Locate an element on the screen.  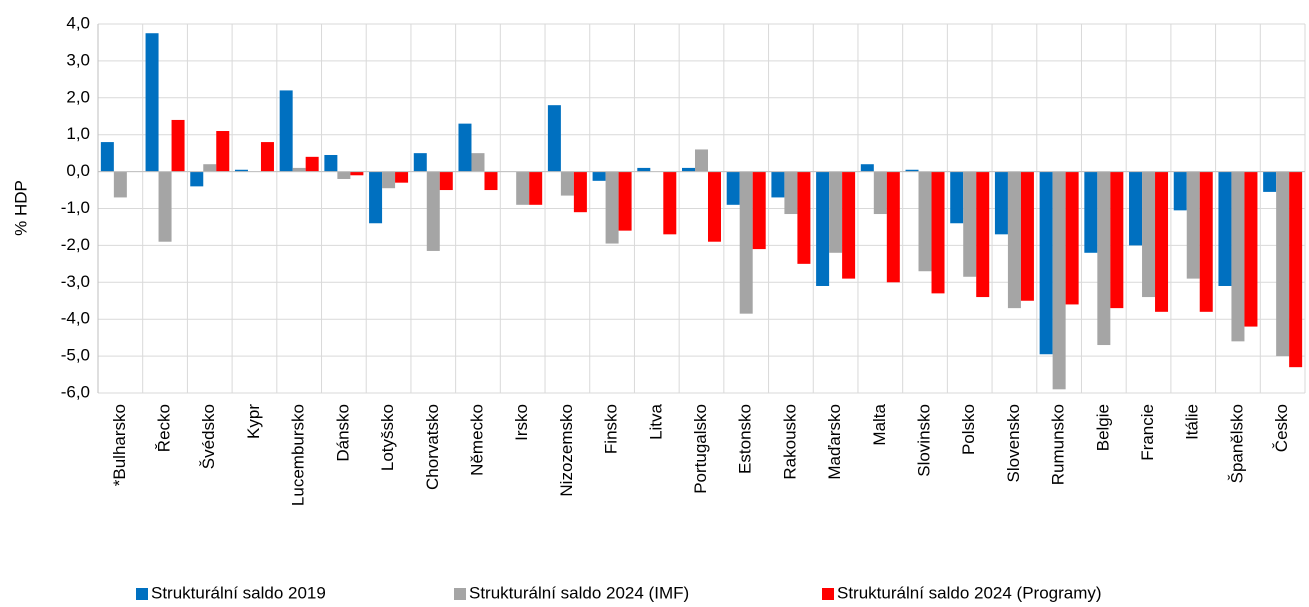
x-tick-label: Litva is located at coordinates (655, 421).